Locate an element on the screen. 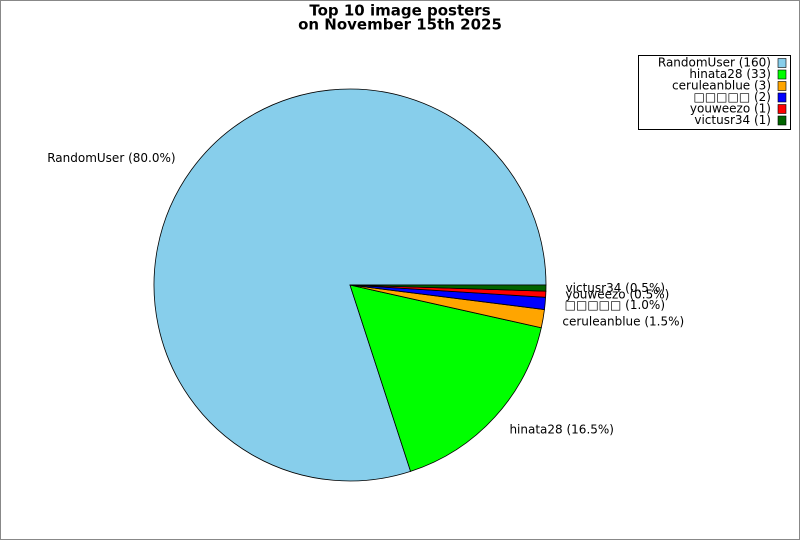  legend-label: RandomUser (160) is located at coordinates (714, 63).